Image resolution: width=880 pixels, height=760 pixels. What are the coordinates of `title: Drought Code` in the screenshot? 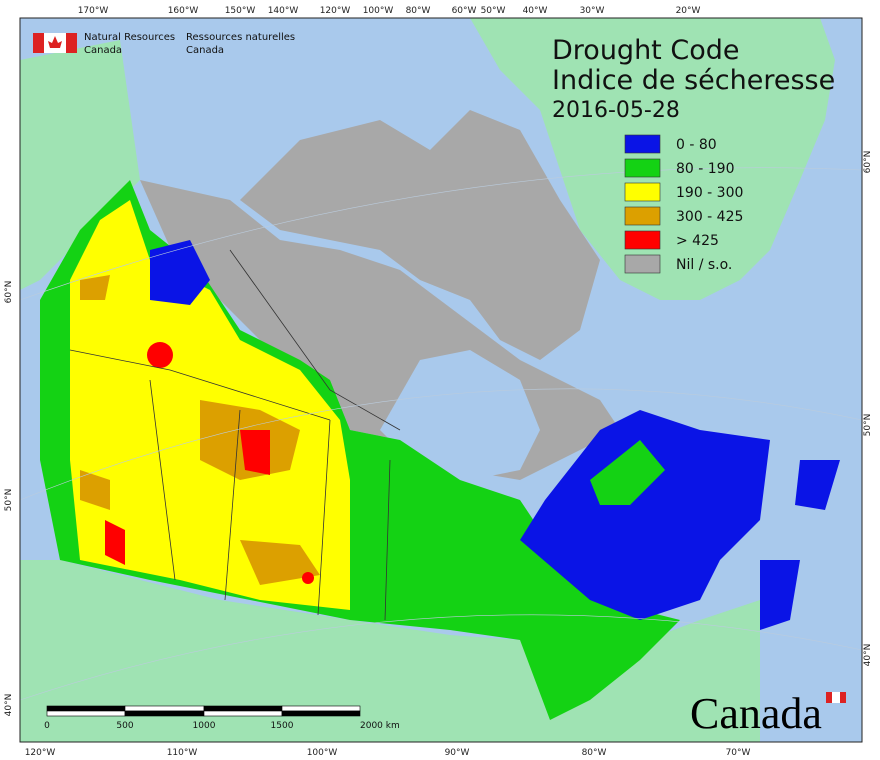 It's located at (645, 50).